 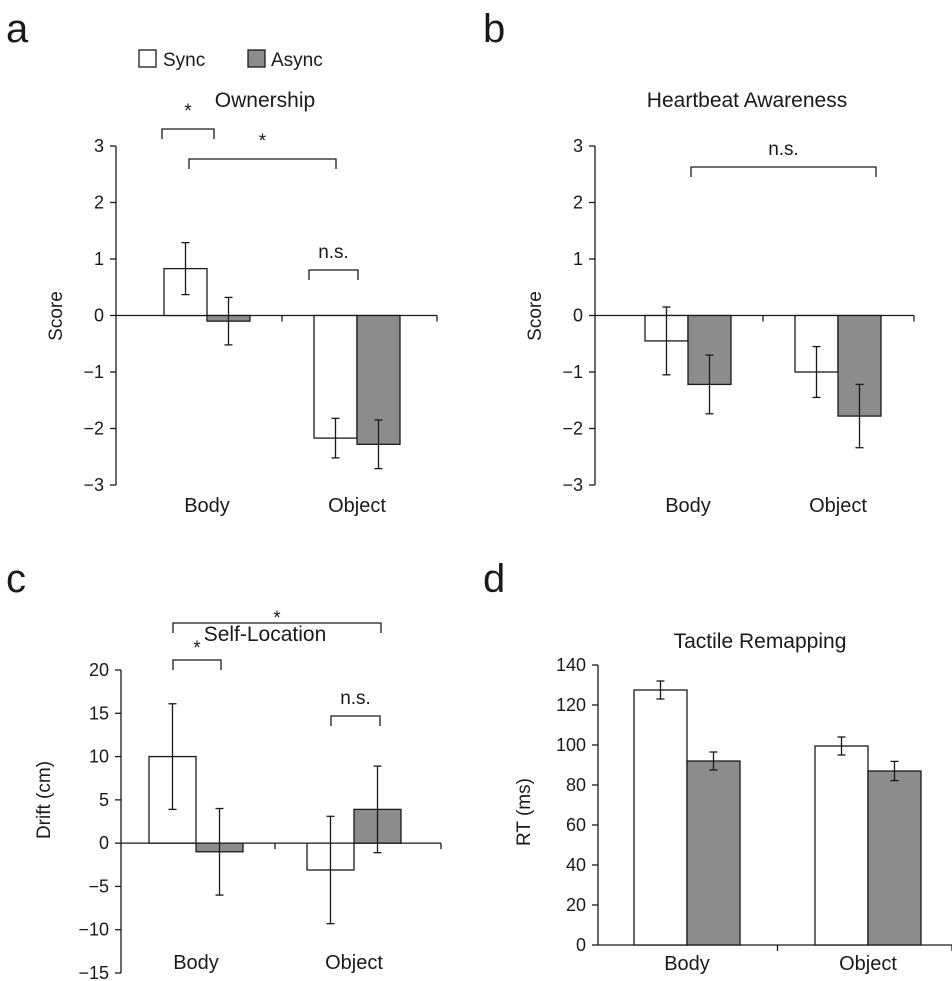 What do you see at coordinates (44, 800) in the screenshot?
I see `panel-c-ylabel: Drift (cm)` at bounding box center [44, 800].